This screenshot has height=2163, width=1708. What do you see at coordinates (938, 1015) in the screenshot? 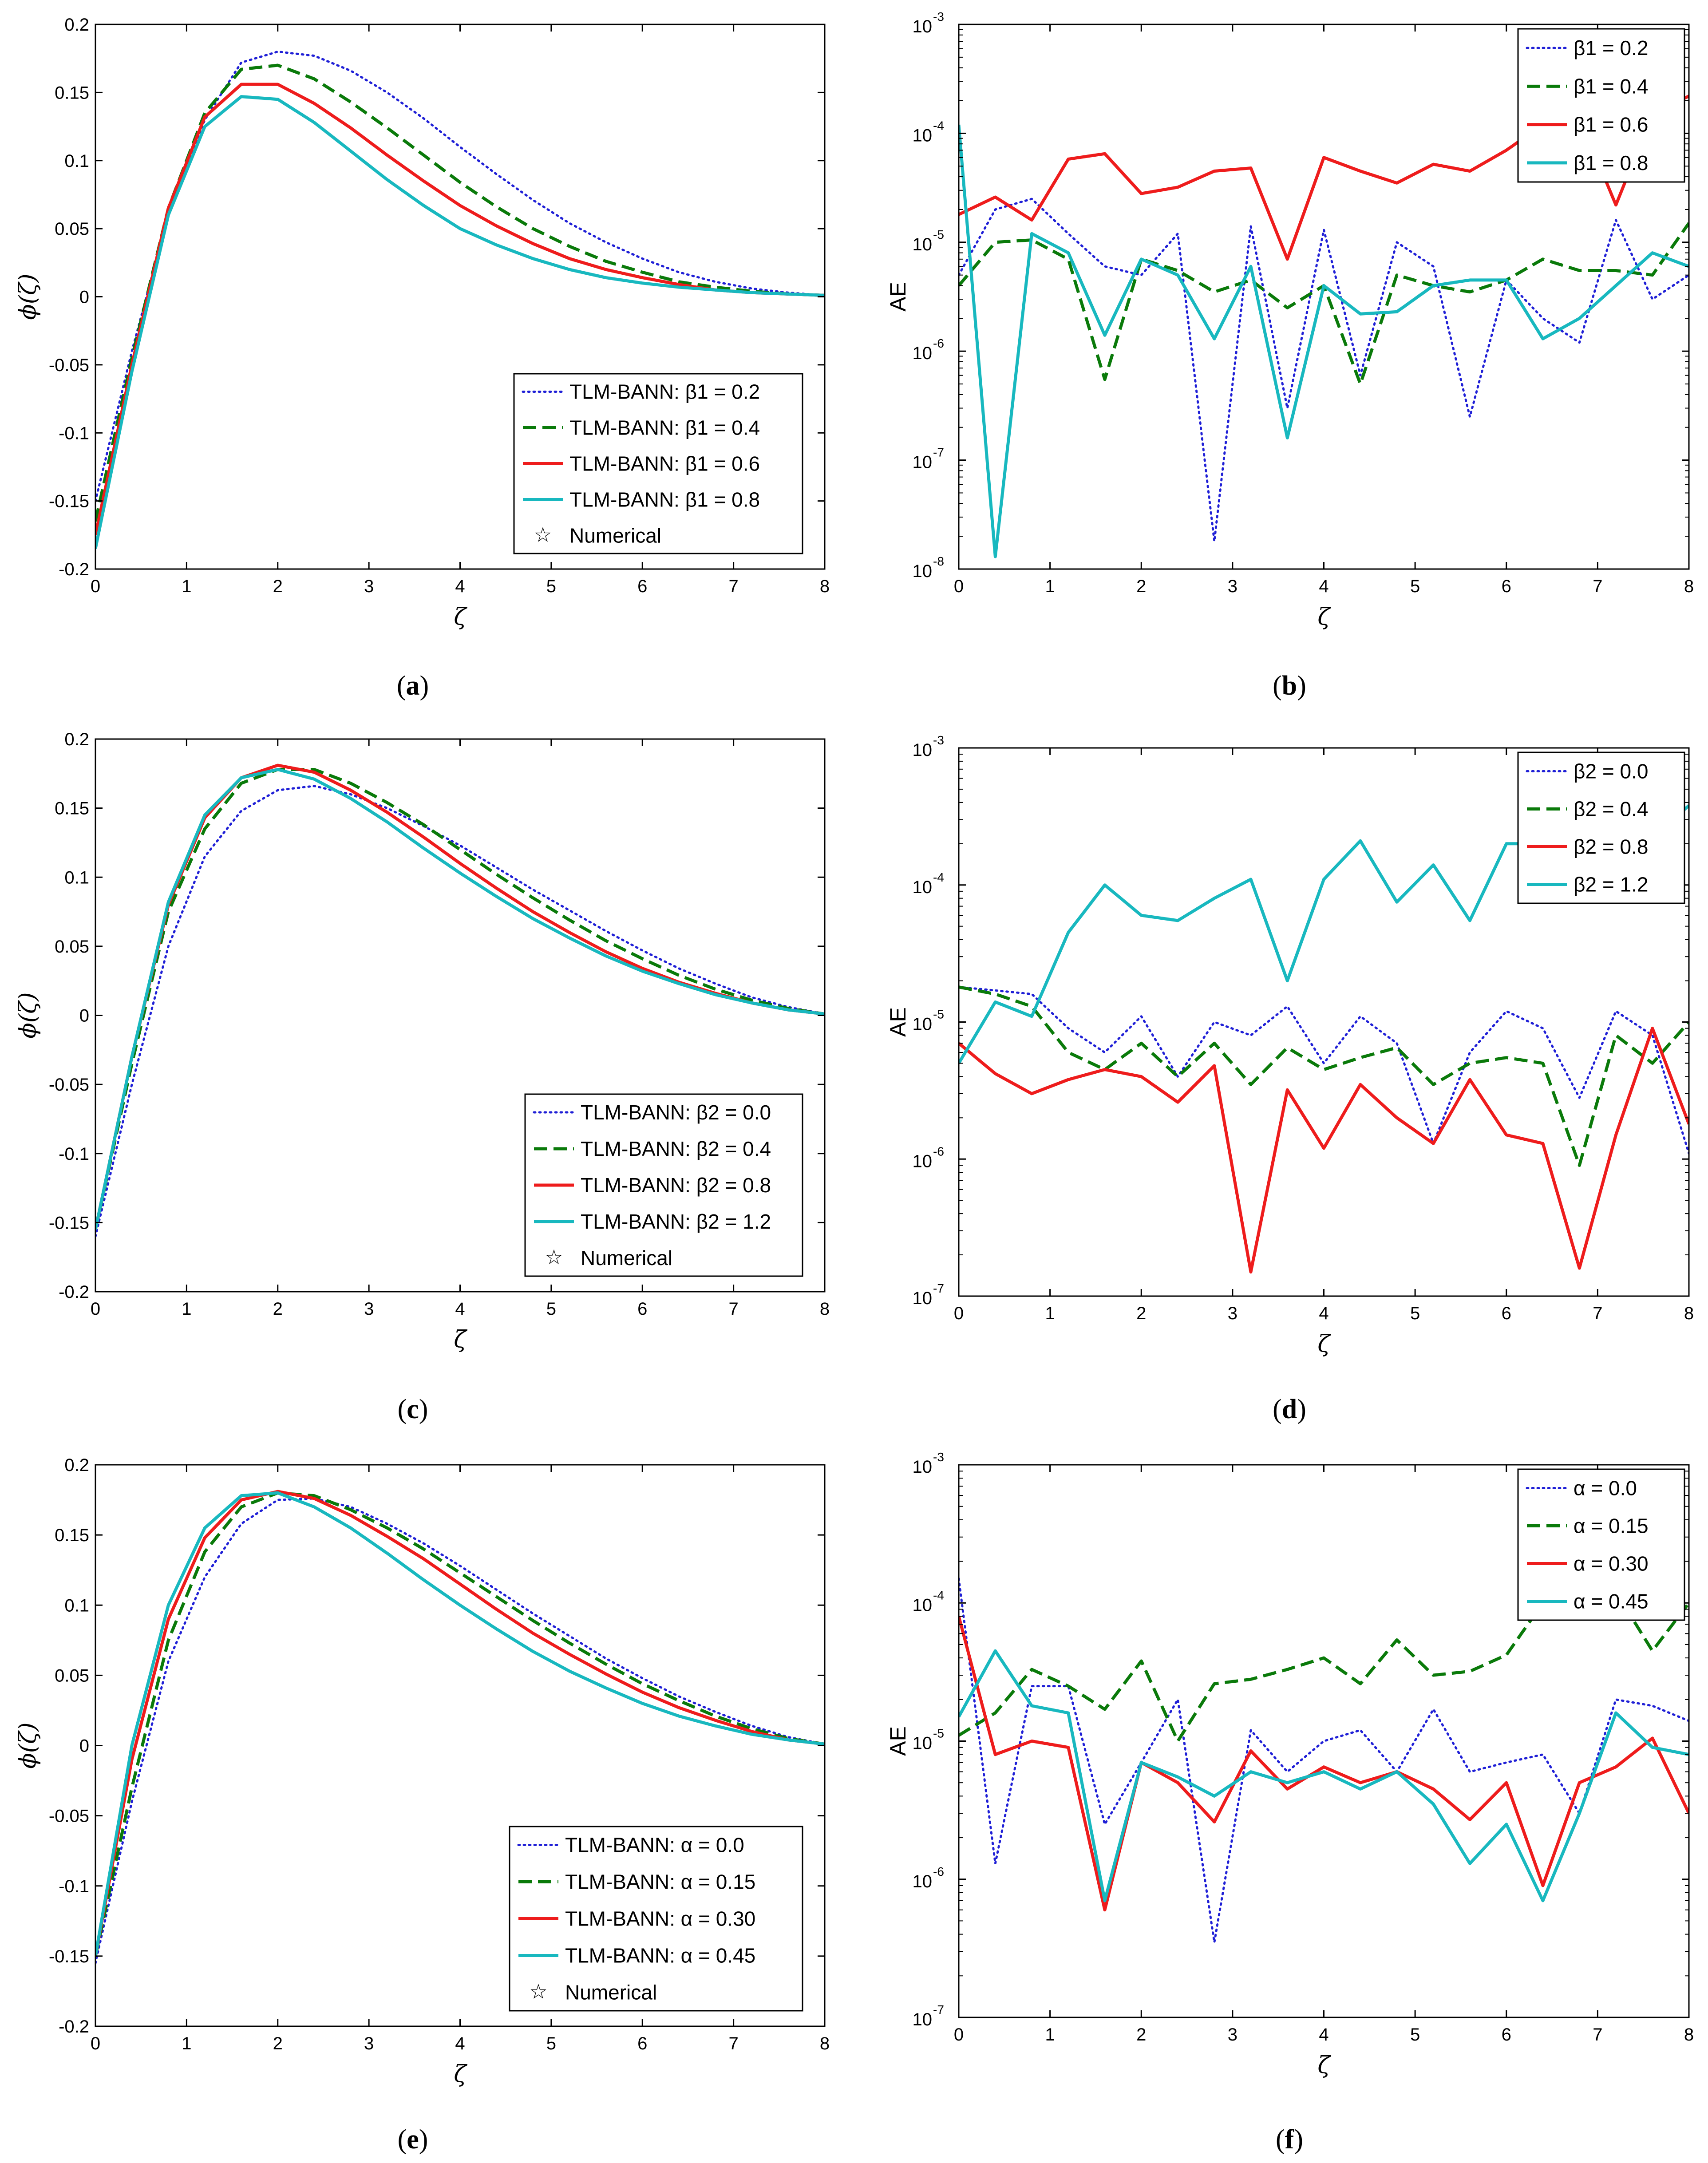
I see `y-tick-exponent: -5` at bounding box center [938, 1015].